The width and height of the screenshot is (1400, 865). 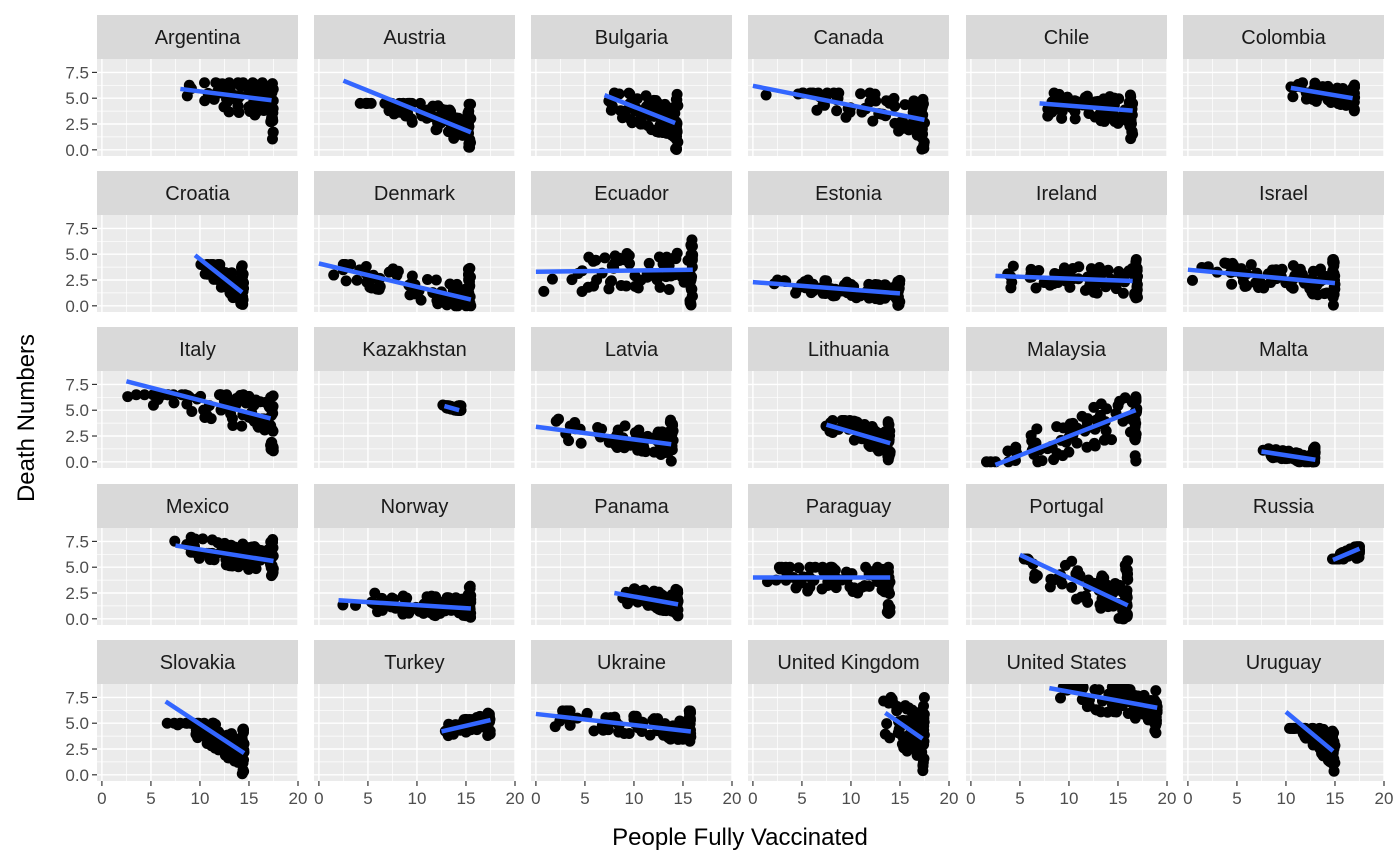 I want to click on x-tick-label: 20, so click(x=515, y=798).